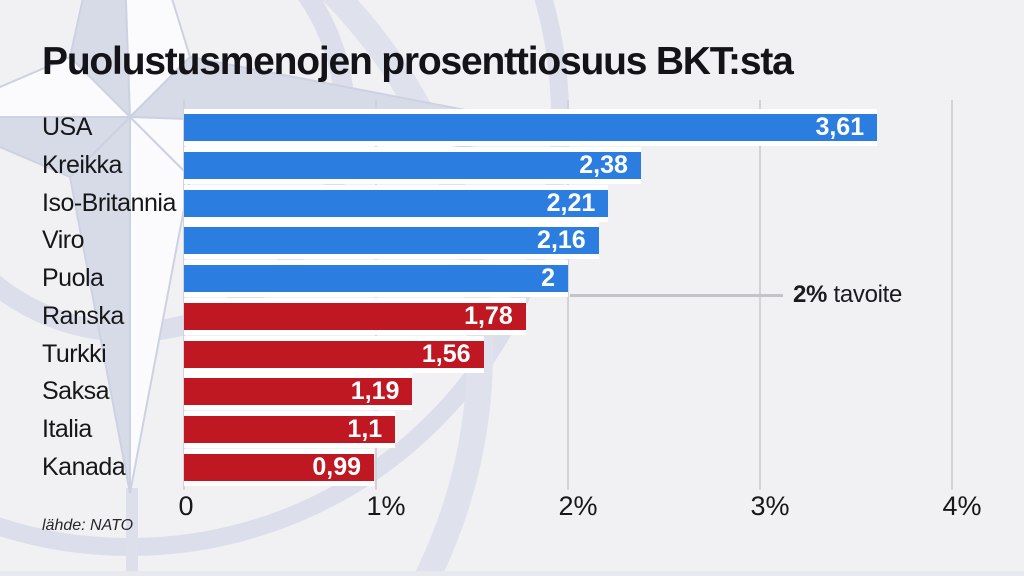 The width and height of the screenshot is (1024, 576). Describe the element at coordinates (418, 61) in the screenshot. I see `chart-title: Puolustusmenojen prosenttiosuus BKT:sta` at that location.